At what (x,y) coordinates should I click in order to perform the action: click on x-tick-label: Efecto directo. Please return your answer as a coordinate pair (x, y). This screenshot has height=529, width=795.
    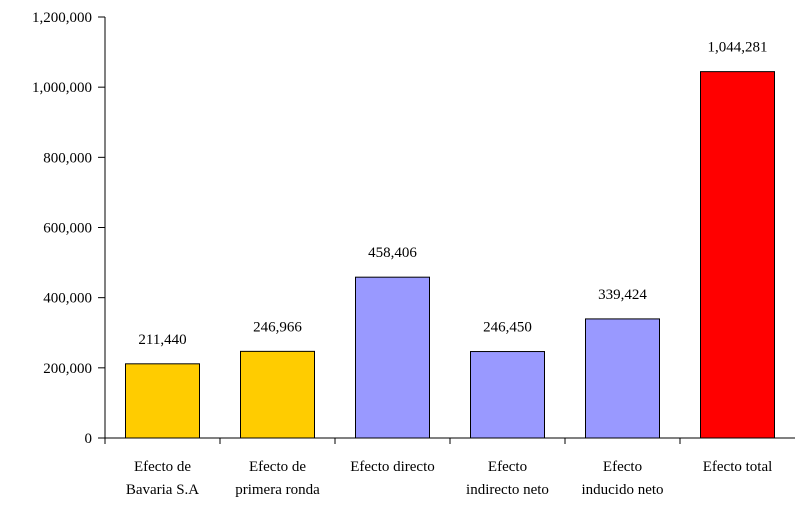
    Looking at the image, I should click on (392, 467).